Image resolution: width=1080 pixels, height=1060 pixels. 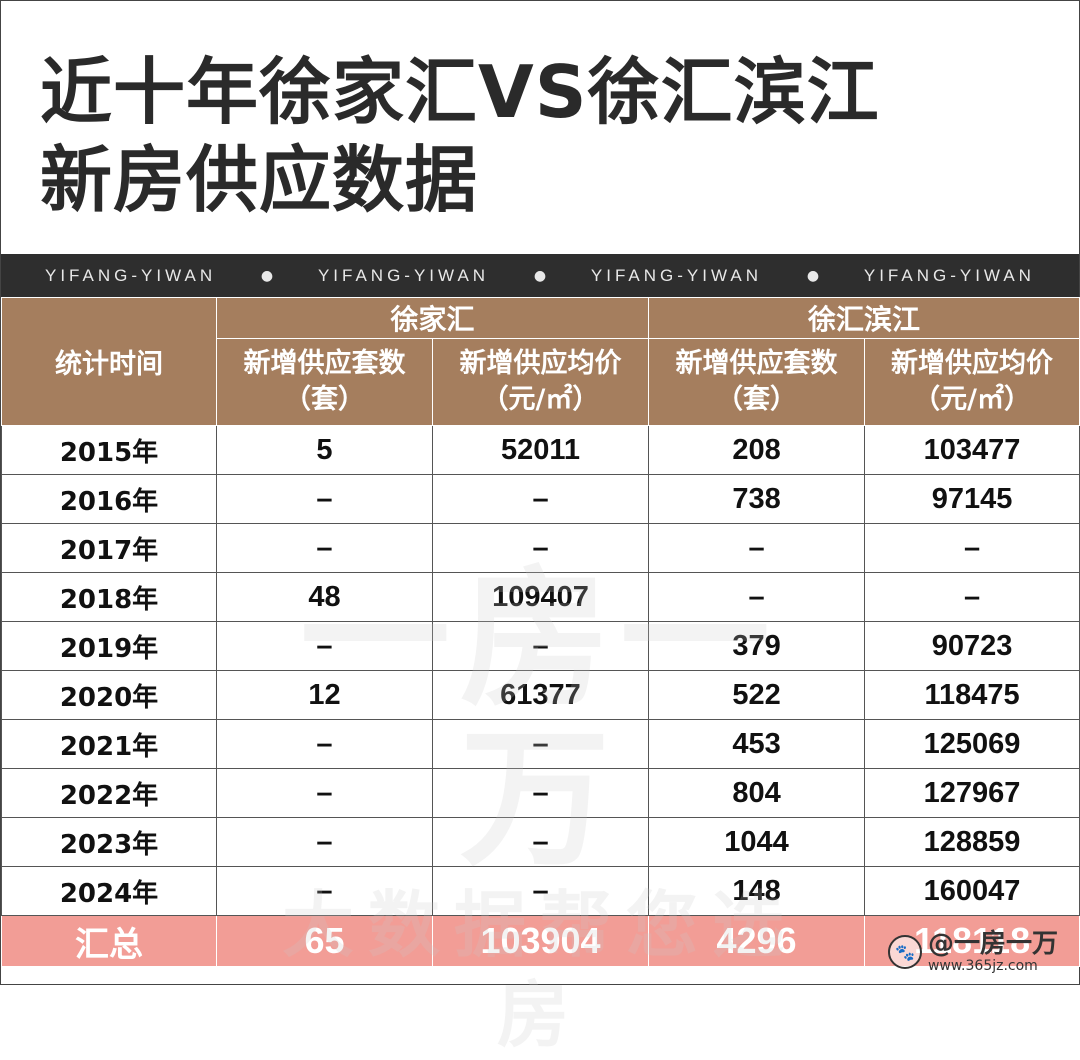 I want to click on table-row: 2017年 – – – –, so click(x=540, y=548).